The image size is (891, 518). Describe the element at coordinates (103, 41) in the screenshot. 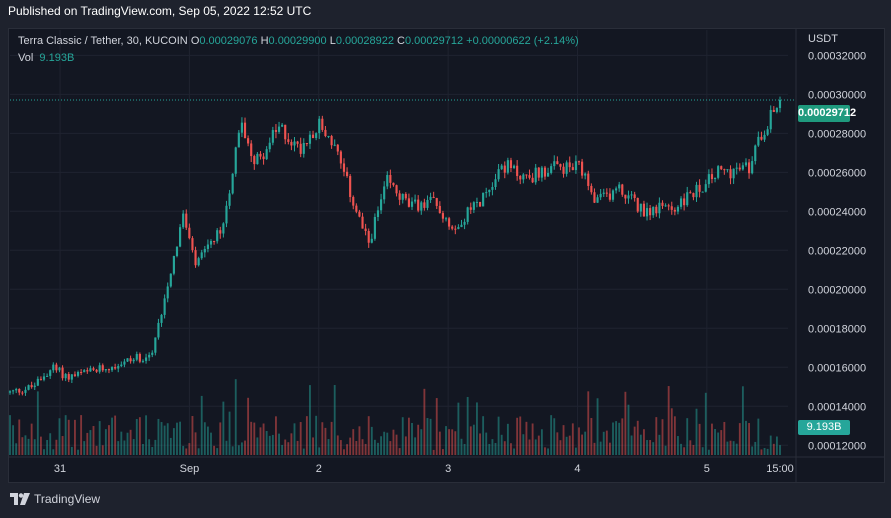

I see `symbol-label: Terra Classic / Tether, 30, KUCOIN` at that location.